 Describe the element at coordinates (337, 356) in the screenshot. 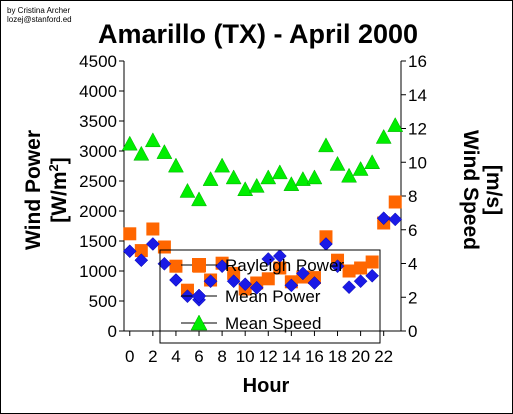

I see `x-tick-label: 18` at that location.